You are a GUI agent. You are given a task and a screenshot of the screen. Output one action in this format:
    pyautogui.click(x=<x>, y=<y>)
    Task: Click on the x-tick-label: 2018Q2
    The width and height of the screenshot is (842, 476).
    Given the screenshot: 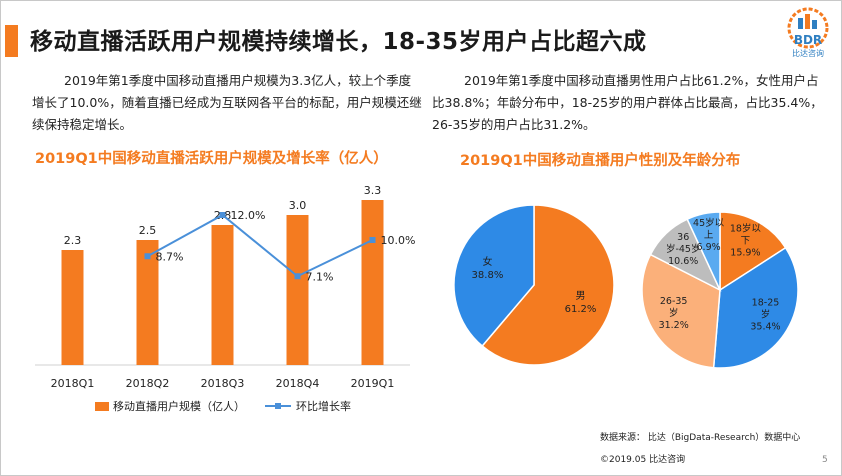 What is the action you would take?
    pyautogui.click(x=148, y=383)
    